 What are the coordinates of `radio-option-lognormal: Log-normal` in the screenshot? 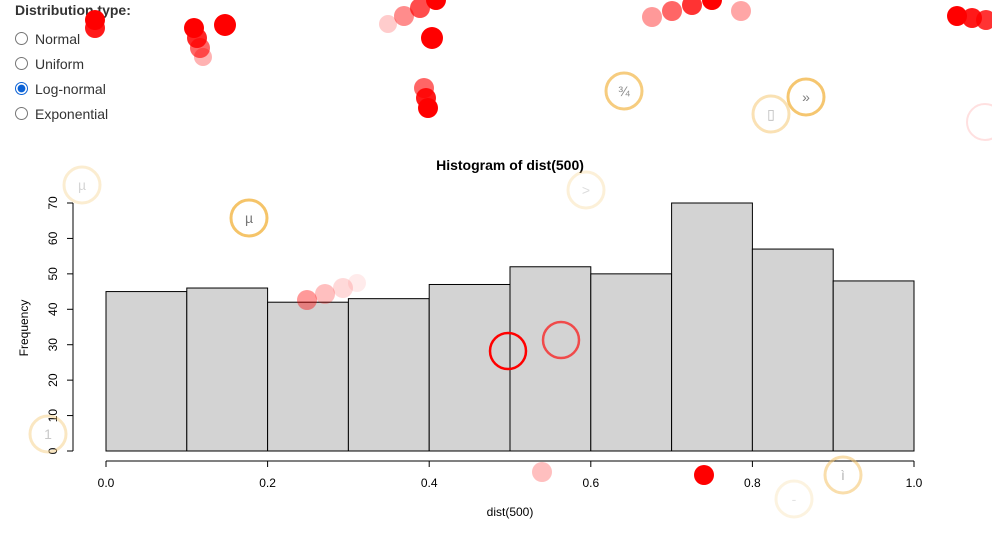 It's located at (125, 88).